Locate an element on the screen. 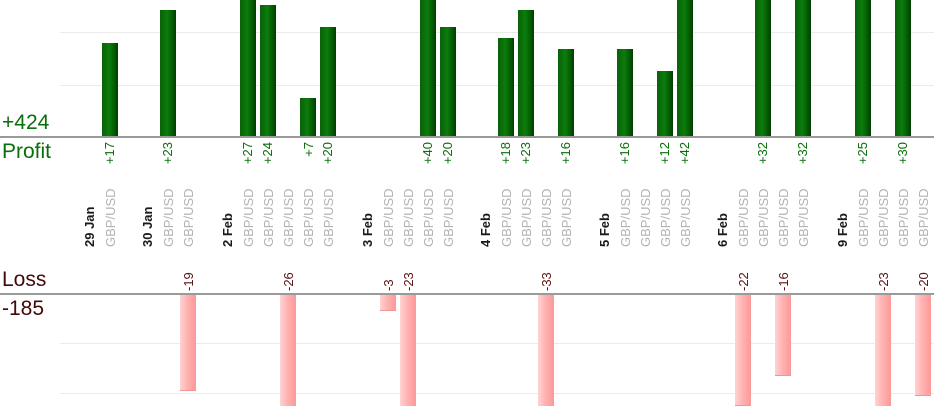 The width and height of the screenshot is (934, 420). loss-value-label: -19 is located at coordinates (188, 281).